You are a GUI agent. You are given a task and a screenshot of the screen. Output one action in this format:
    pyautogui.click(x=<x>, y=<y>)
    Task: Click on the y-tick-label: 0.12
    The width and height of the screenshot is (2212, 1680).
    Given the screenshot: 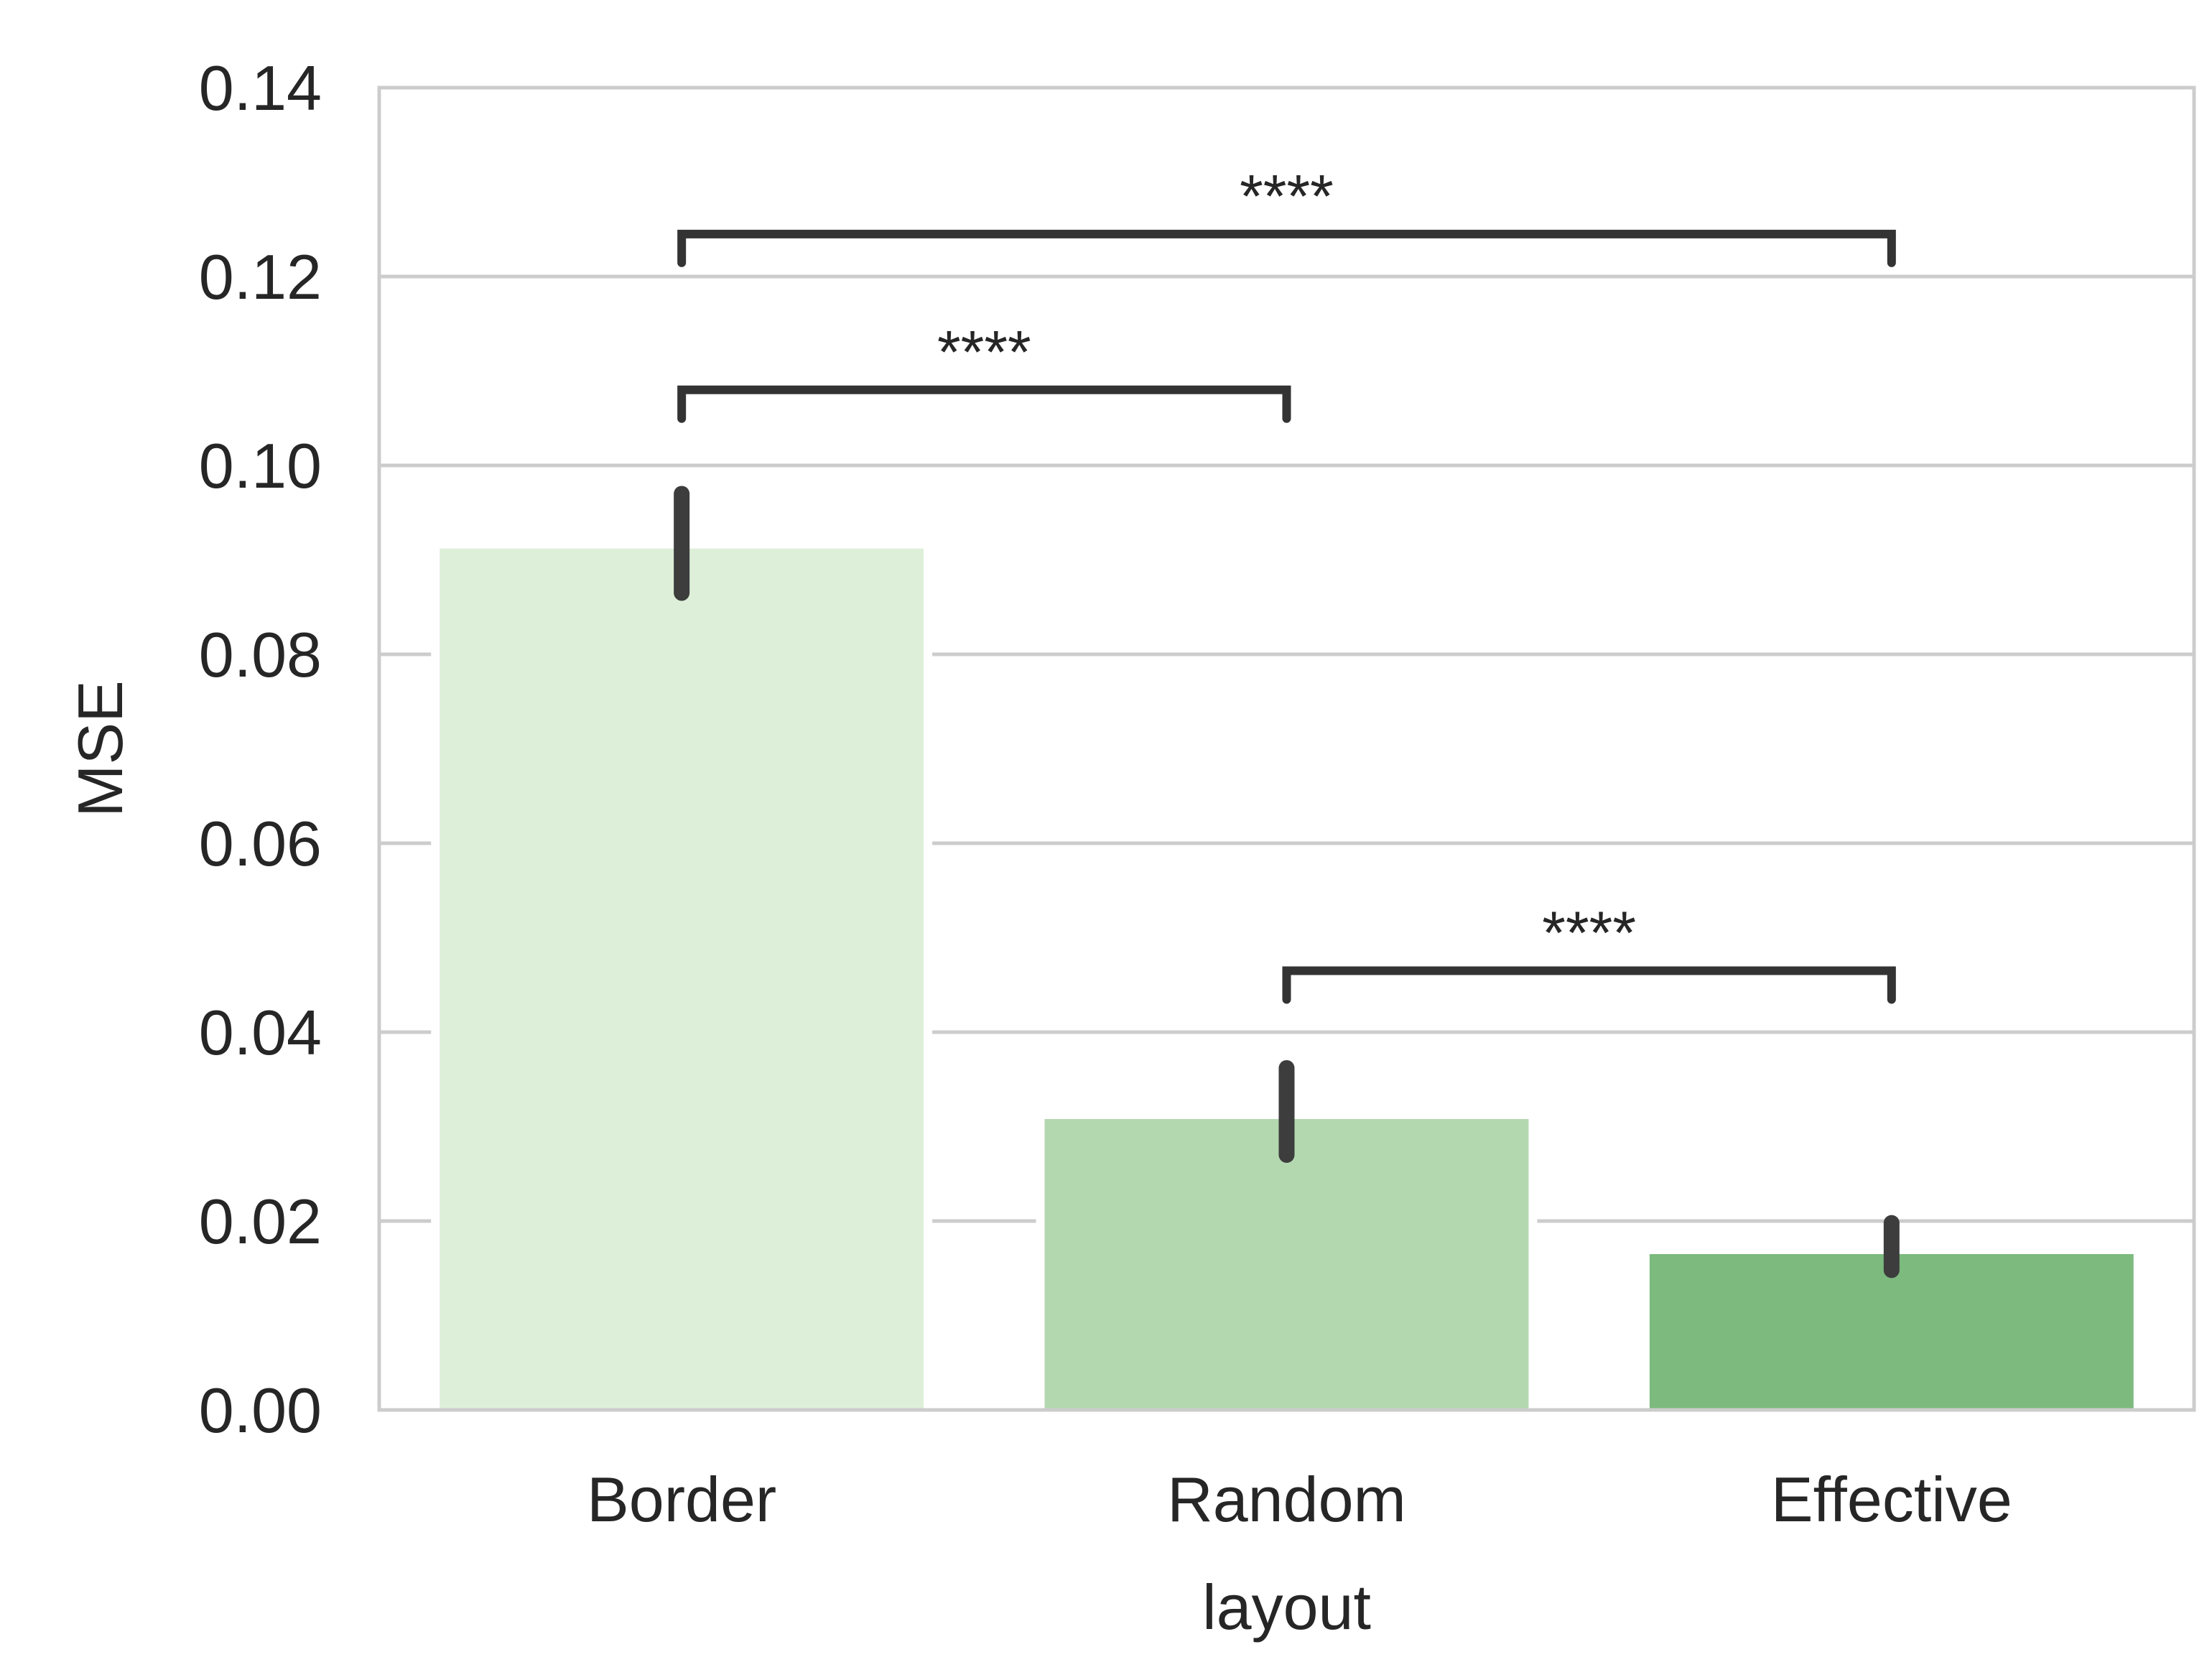 What is the action you would take?
    pyautogui.click(x=260, y=276)
    